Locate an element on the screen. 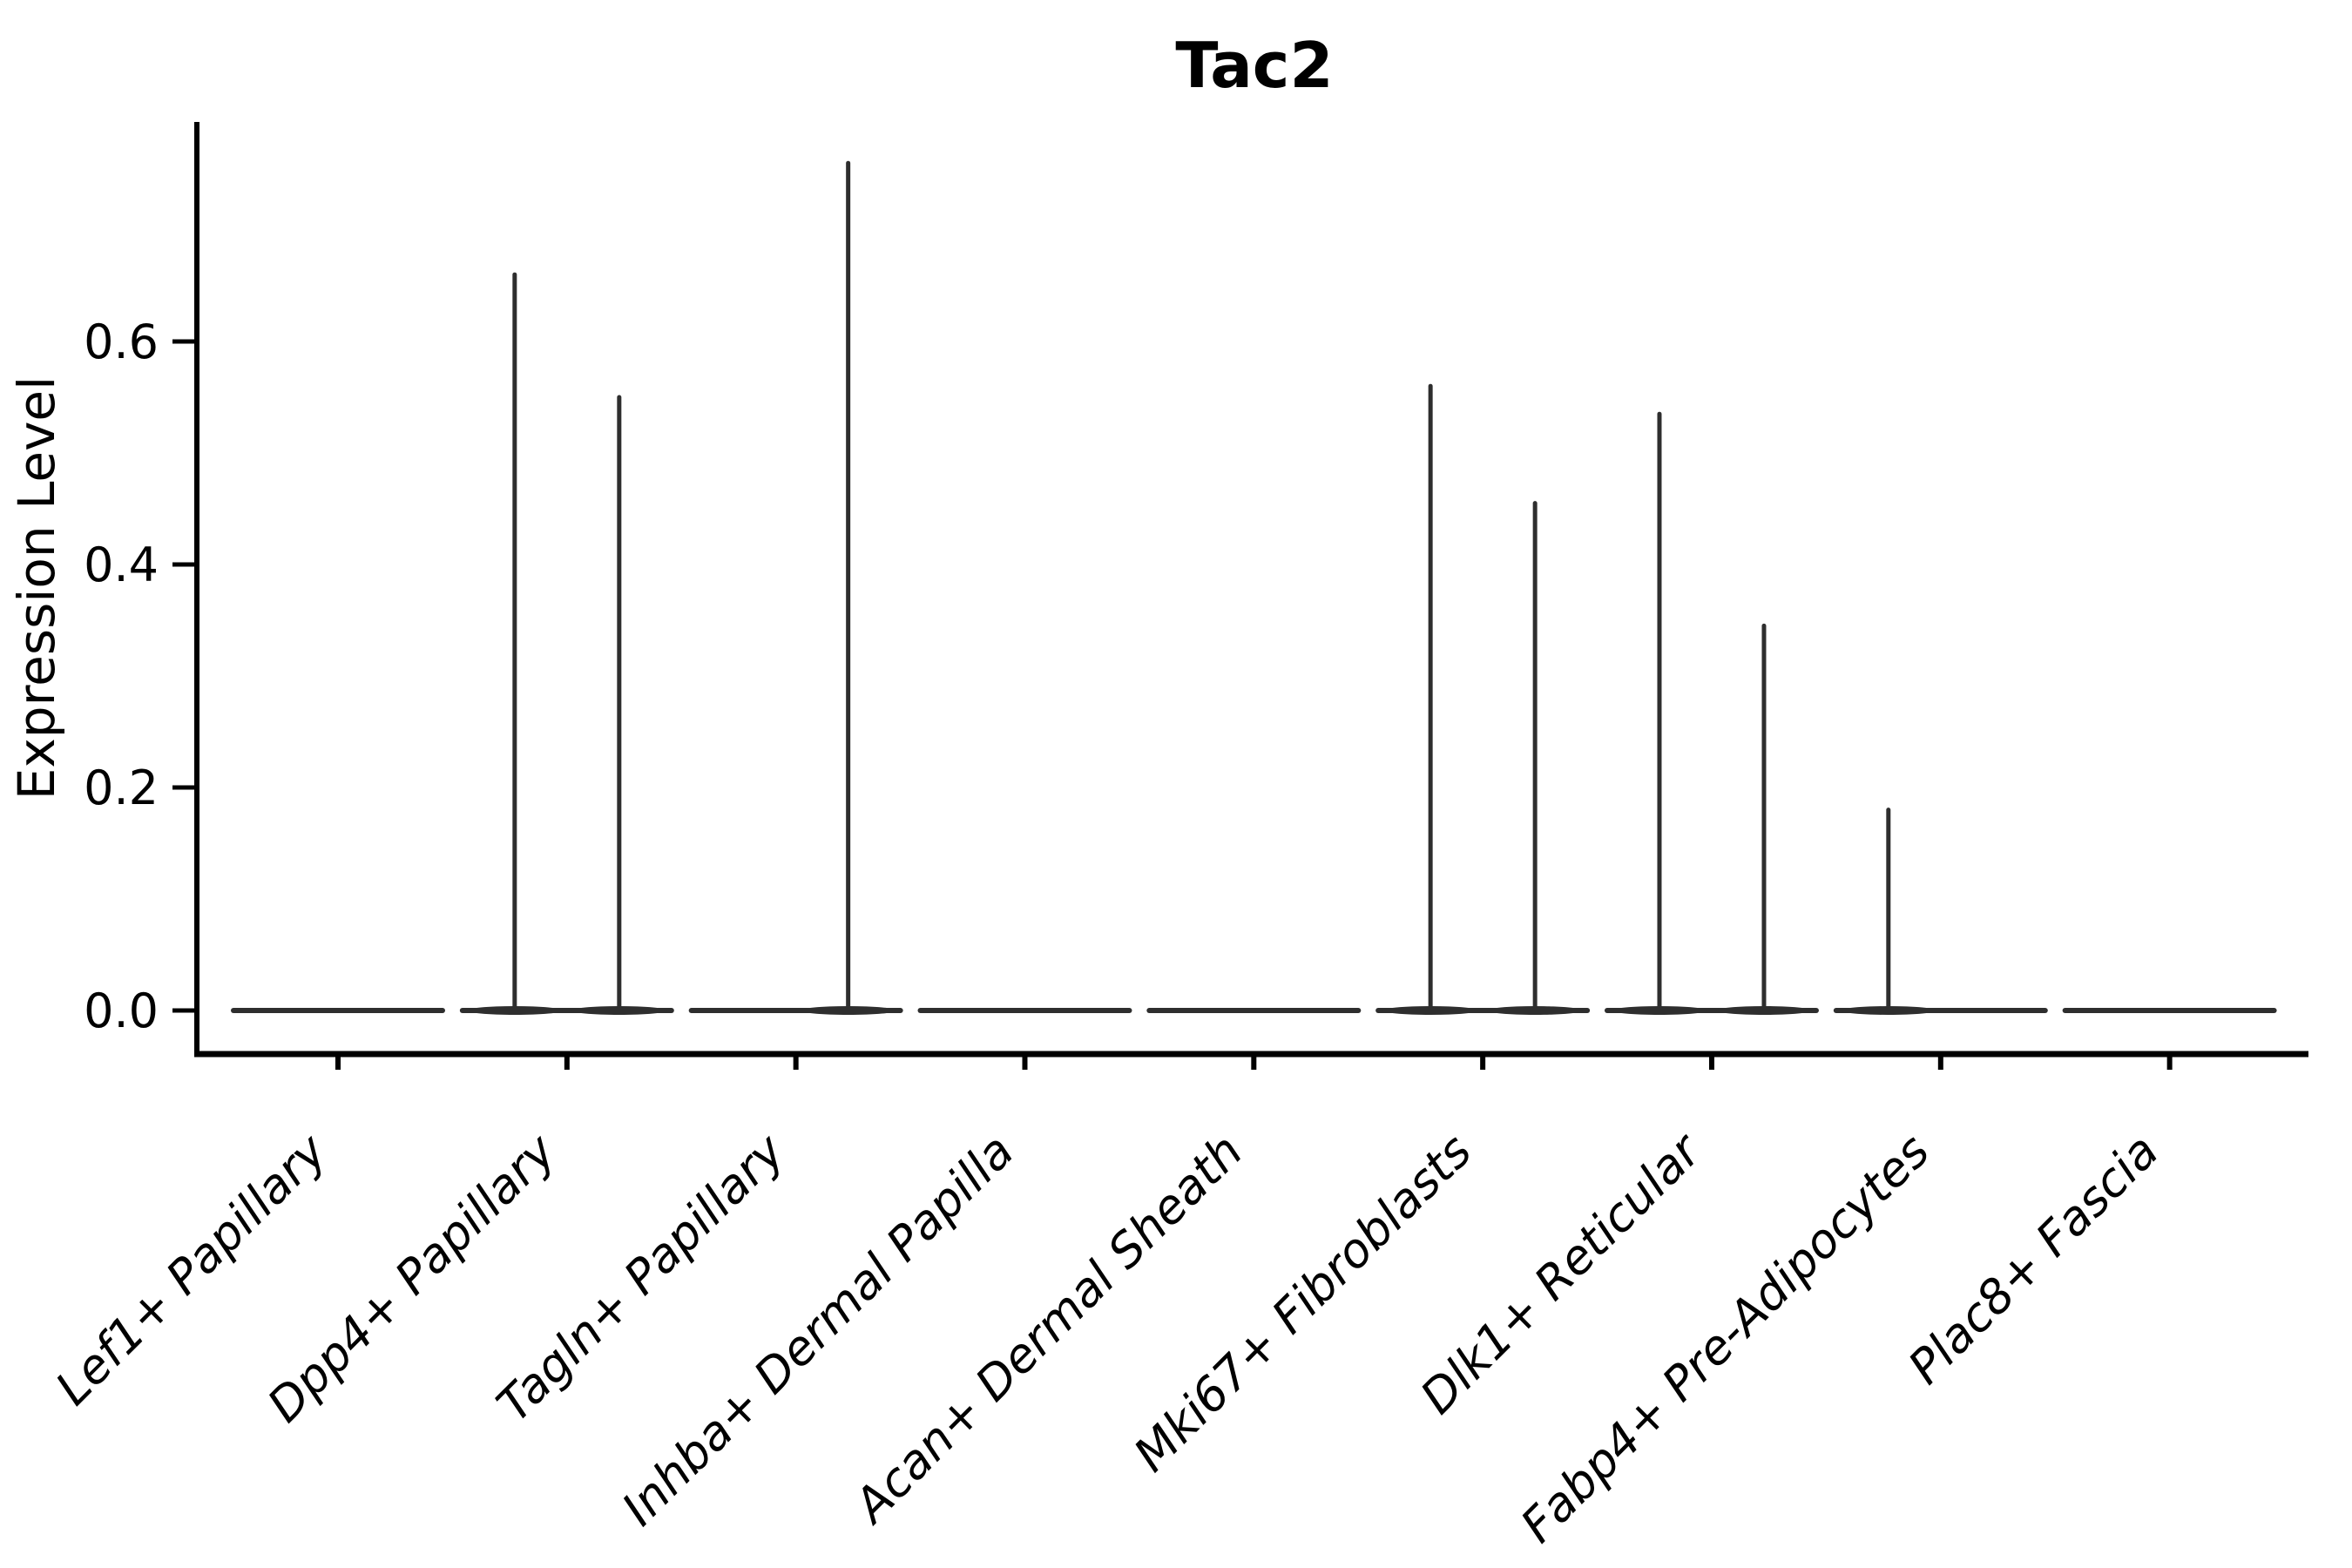  y-tick-label: 0.6 is located at coordinates (121, 341).